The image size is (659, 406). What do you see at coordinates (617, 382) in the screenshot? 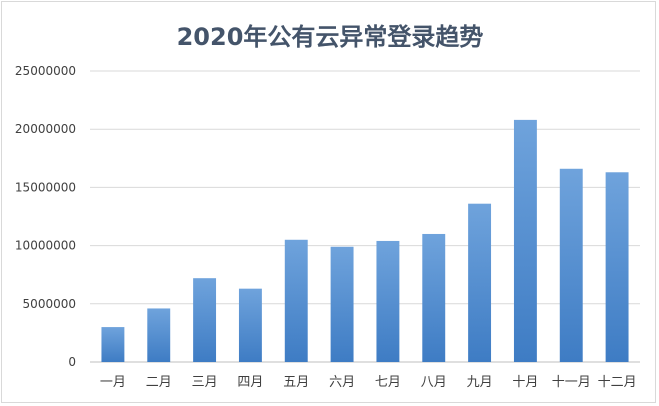
I see `x-tick-label: 十二月` at bounding box center [617, 382].